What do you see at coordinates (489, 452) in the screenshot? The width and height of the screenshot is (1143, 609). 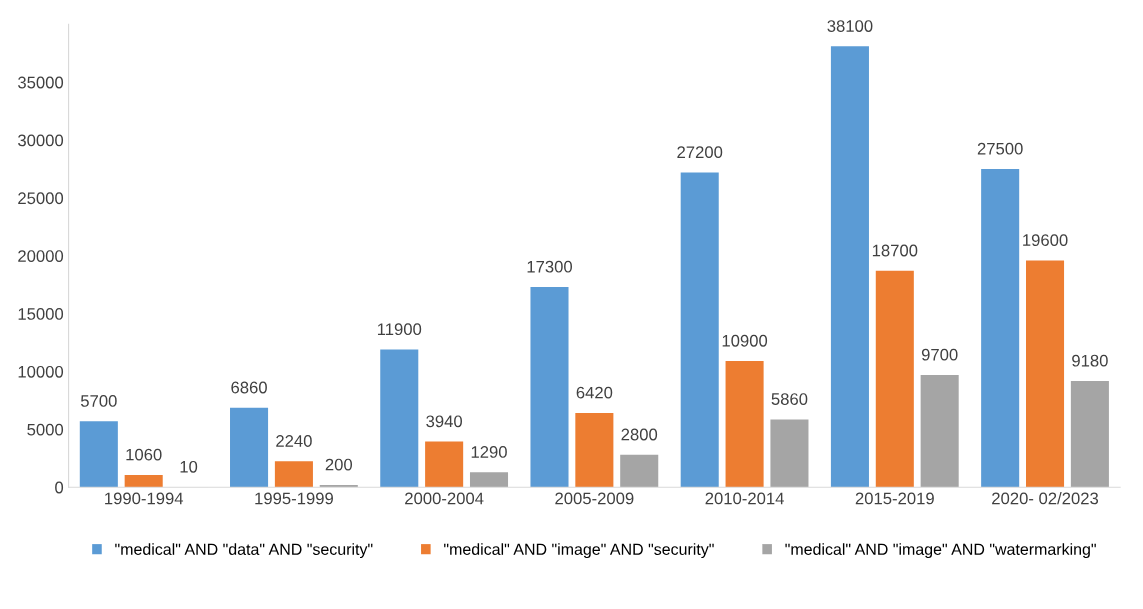 I see `data-label: 1290` at bounding box center [489, 452].